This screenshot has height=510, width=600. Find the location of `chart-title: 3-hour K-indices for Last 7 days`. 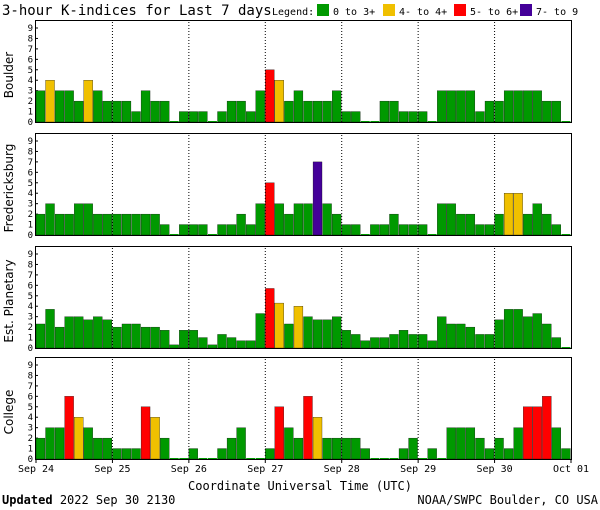

chart-title: 3-hour K-indices for Last 7 days is located at coordinates (137, 11).